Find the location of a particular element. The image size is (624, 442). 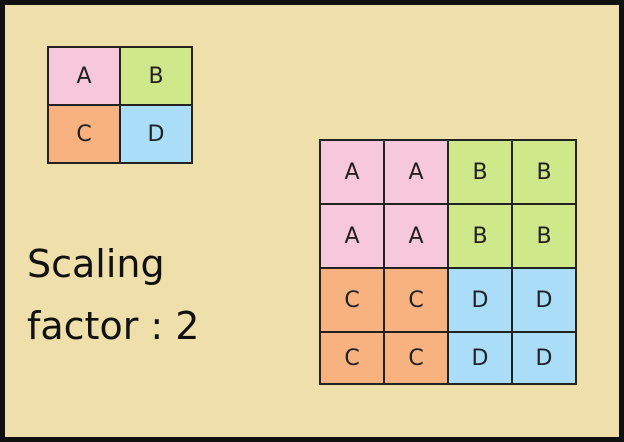

scaling-caption: Scaling factor : 2 is located at coordinates (113, 295).